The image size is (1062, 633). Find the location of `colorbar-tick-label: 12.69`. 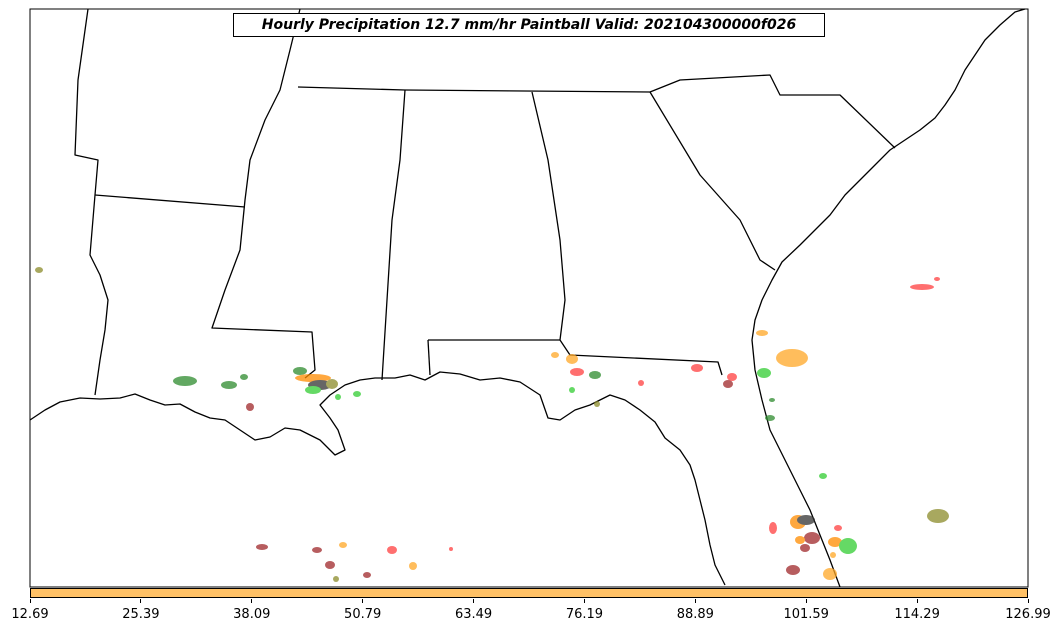

colorbar-tick-label: 12.69 is located at coordinates (30, 614).